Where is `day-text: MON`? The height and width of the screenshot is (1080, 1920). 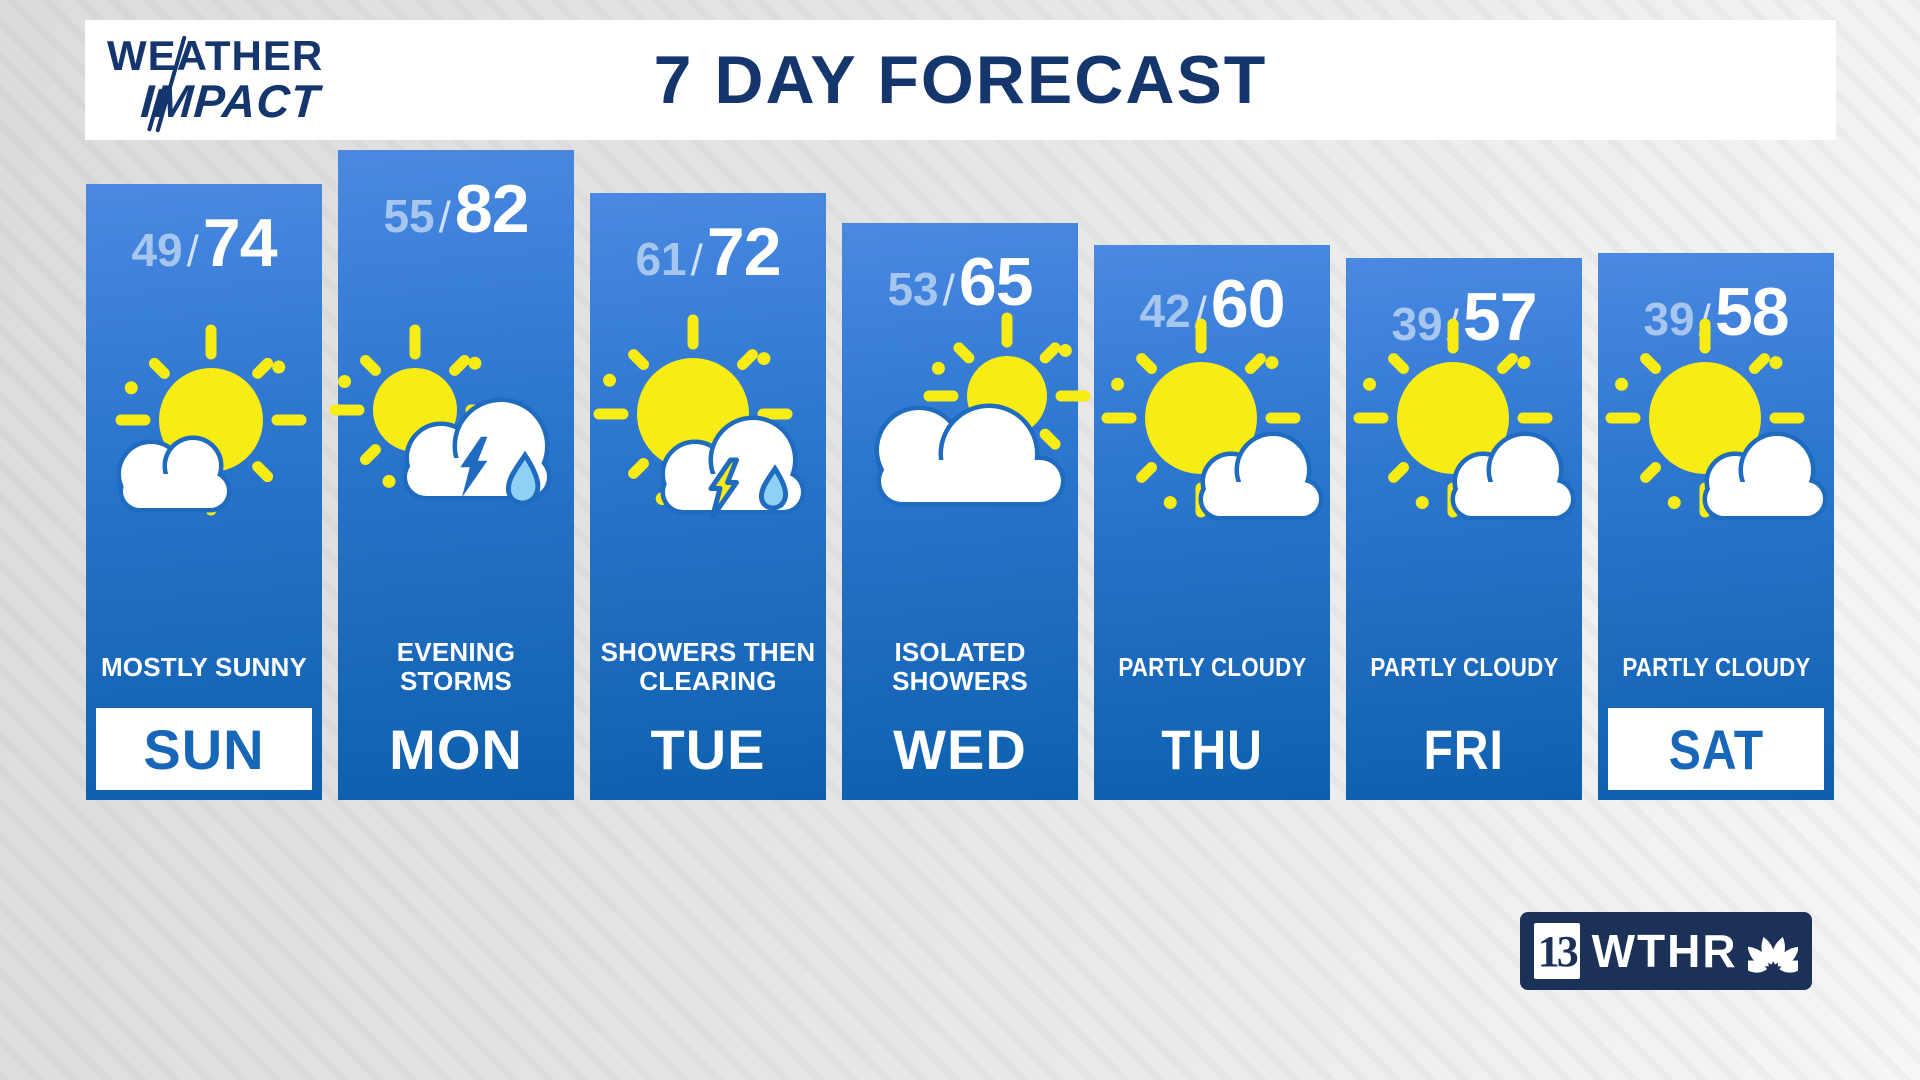
day-text: MON is located at coordinates (456, 749).